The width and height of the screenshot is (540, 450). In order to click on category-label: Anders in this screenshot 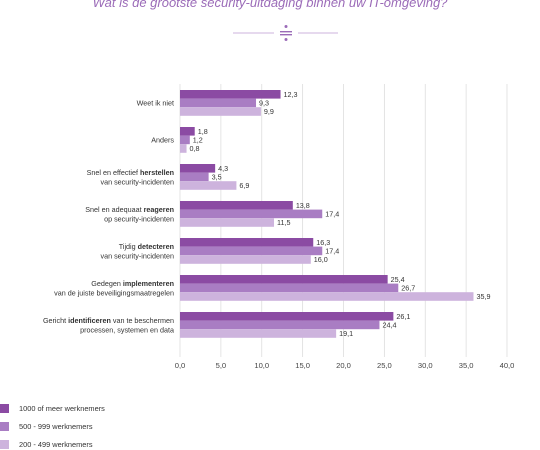, I will do `click(162, 140)`.